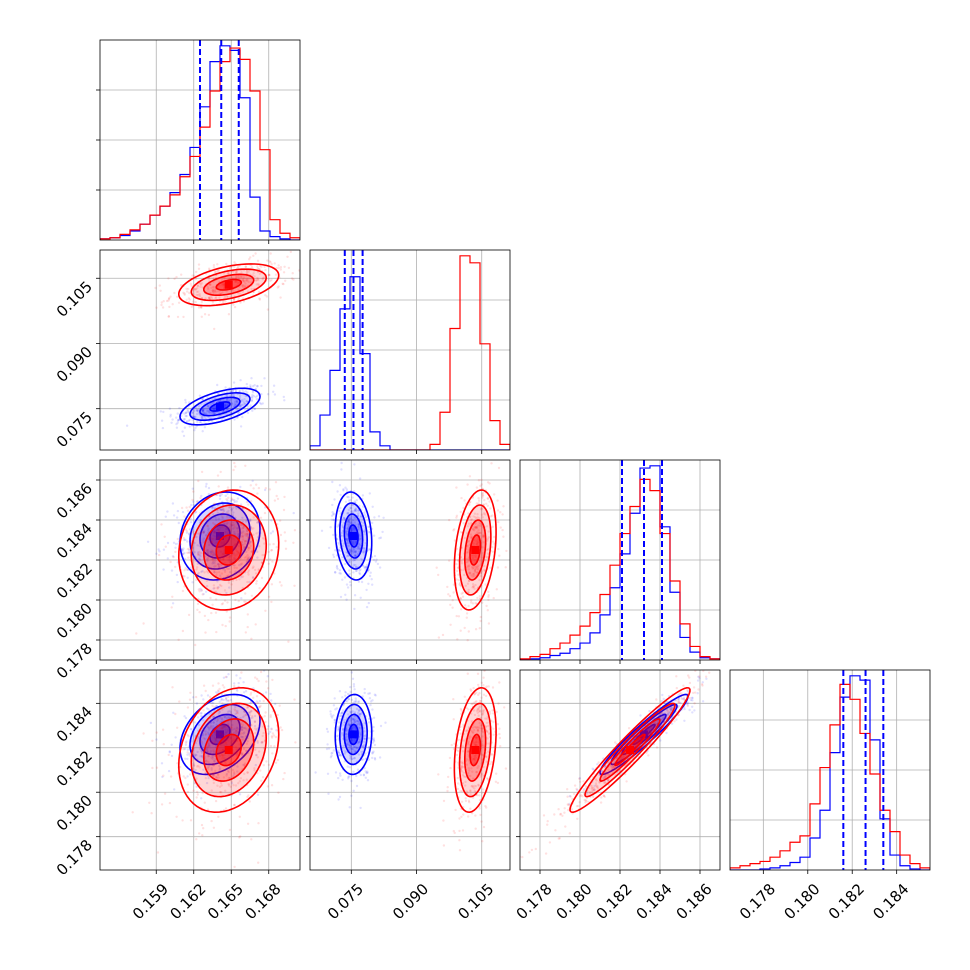 This screenshot has height=970, width=970. I want to click on panel-content, so click(214, 769).